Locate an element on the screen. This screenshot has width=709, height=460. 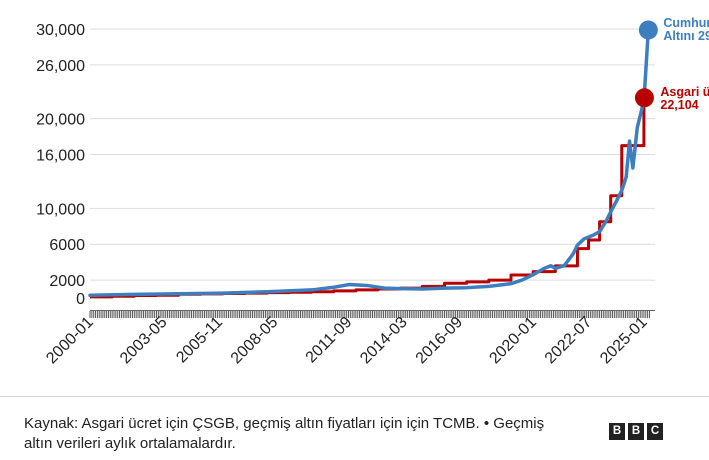
y-tick-label: 16,000 is located at coordinates (60, 156).